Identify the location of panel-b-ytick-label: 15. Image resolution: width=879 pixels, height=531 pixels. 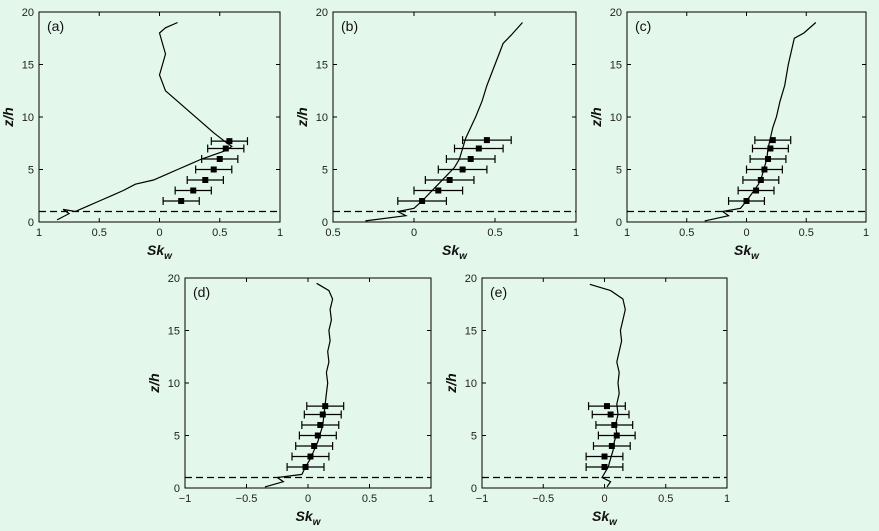
(322, 66).